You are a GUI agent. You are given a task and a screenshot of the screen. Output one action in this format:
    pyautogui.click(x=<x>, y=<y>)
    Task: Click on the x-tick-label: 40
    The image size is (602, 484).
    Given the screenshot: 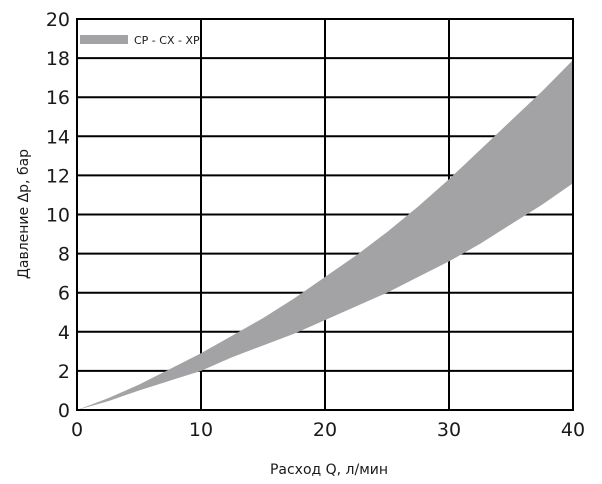 What is the action you would take?
    pyautogui.click(x=573, y=430)
    